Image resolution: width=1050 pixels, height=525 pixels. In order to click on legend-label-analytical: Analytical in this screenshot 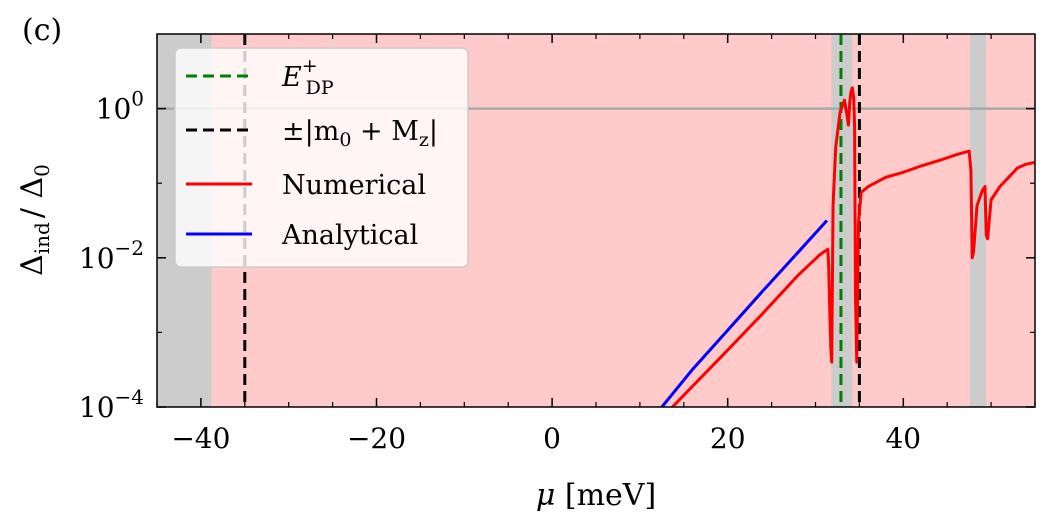, I will do `click(349, 235)`.